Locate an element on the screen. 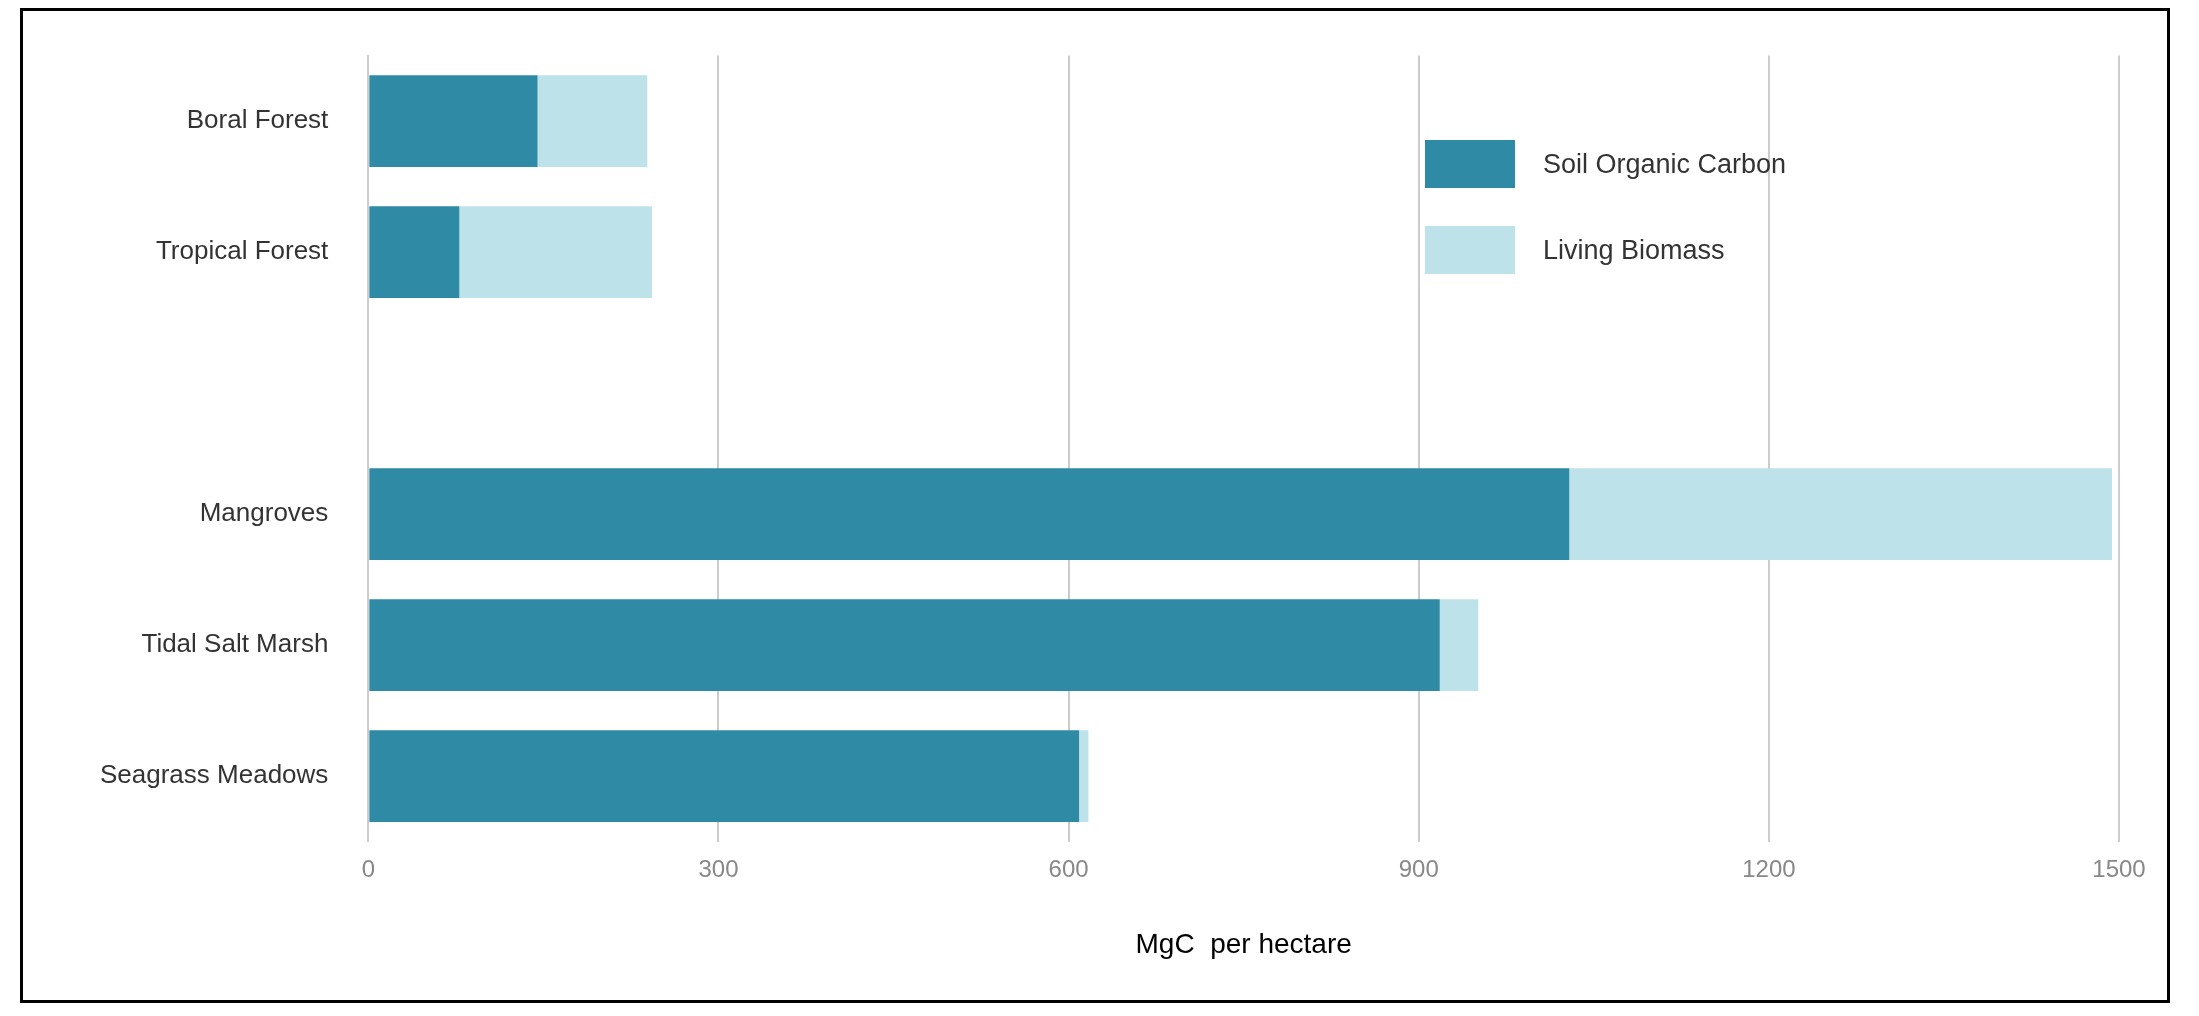 The image size is (2199, 1016). x-tick-label: 900 is located at coordinates (1418, 868).